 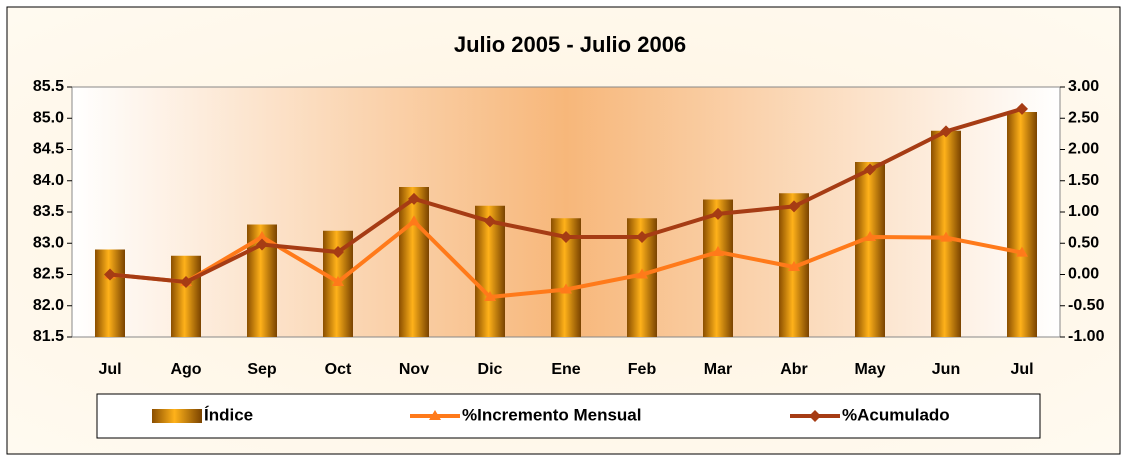 What do you see at coordinates (185, 369) in the screenshot?
I see `x-tick-label: Ago` at bounding box center [185, 369].